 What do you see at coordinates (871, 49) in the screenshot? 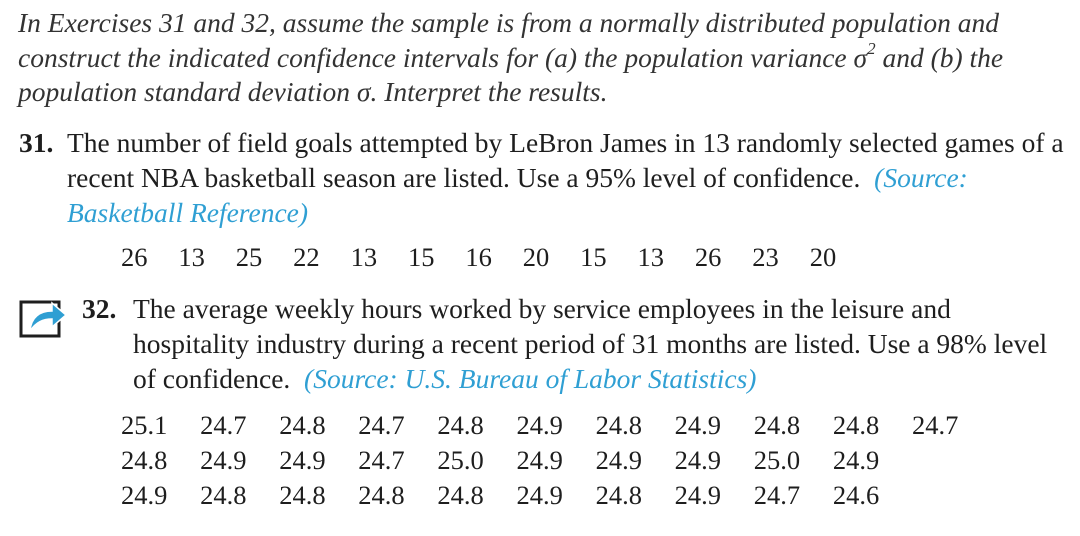
I see `superscript-two: 2` at bounding box center [871, 49].